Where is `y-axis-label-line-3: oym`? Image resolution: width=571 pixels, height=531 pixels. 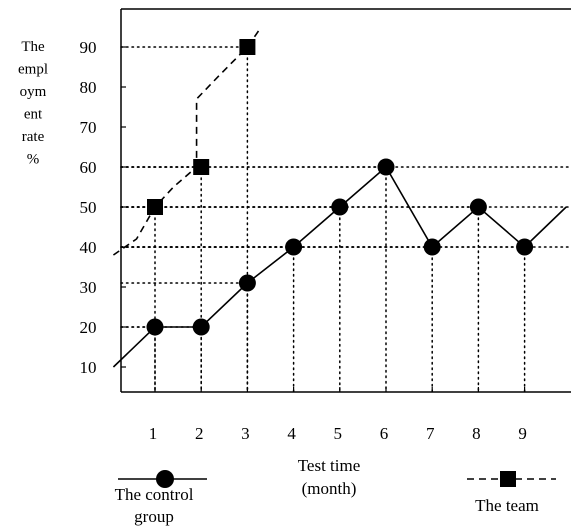
y-axis-label-line-3: oym is located at coordinates (33, 92).